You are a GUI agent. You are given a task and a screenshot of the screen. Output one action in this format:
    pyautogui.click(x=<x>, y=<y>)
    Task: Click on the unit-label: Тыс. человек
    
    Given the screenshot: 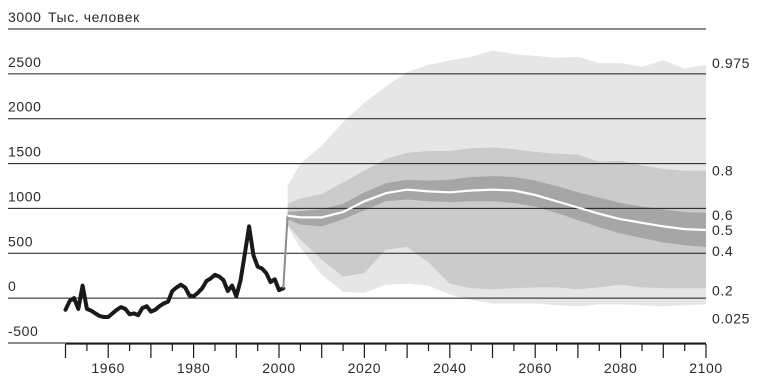 What is the action you would take?
    pyautogui.click(x=94, y=17)
    